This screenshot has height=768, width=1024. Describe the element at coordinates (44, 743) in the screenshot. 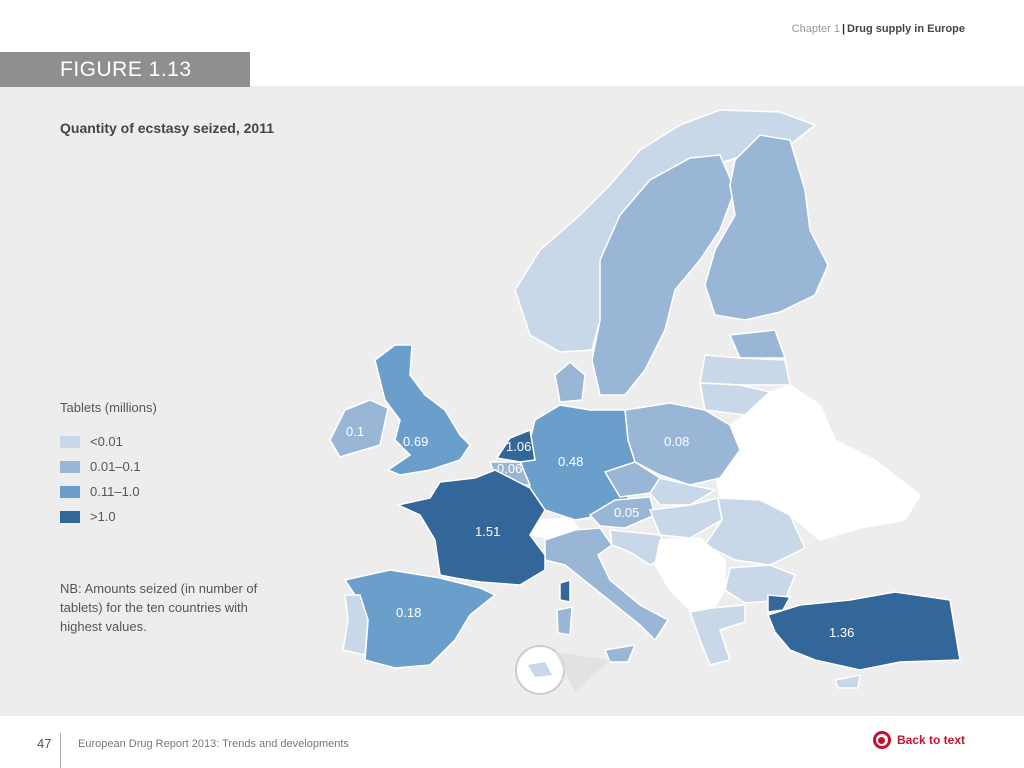

I see `page-number: 47` at that location.